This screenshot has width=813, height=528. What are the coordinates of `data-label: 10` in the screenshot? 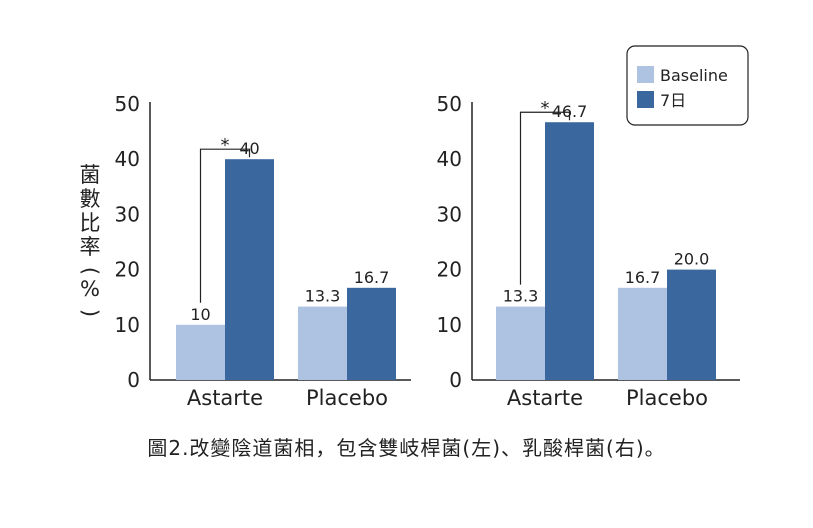 It's located at (200, 314).